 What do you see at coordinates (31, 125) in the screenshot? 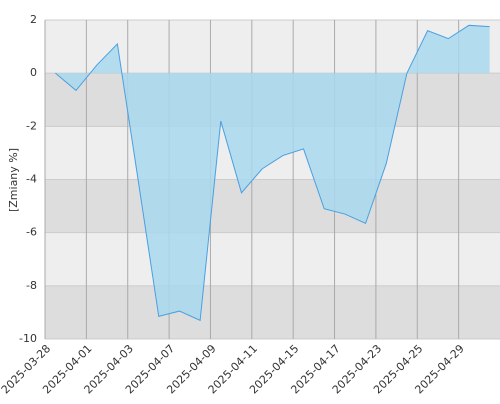
I see `y-tick-label: -2` at bounding box center [31, 125].